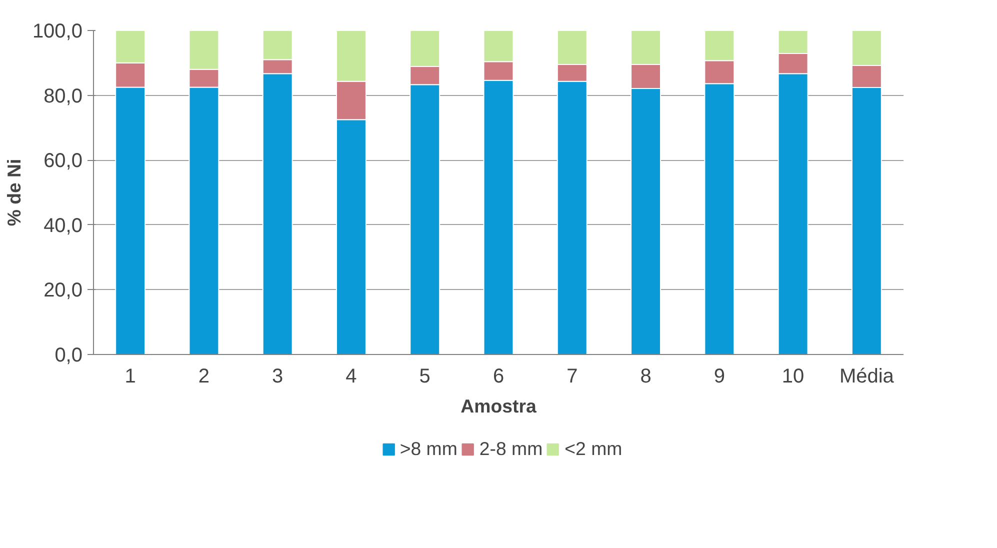 This screenshot has width=997, height=548. I want to click on x-tick-label: 5, so click(424, 377).